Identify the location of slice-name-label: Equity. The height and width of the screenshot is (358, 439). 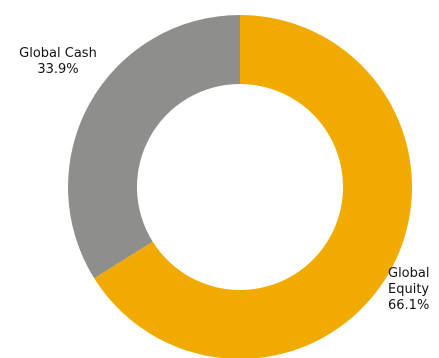
(408, 289).